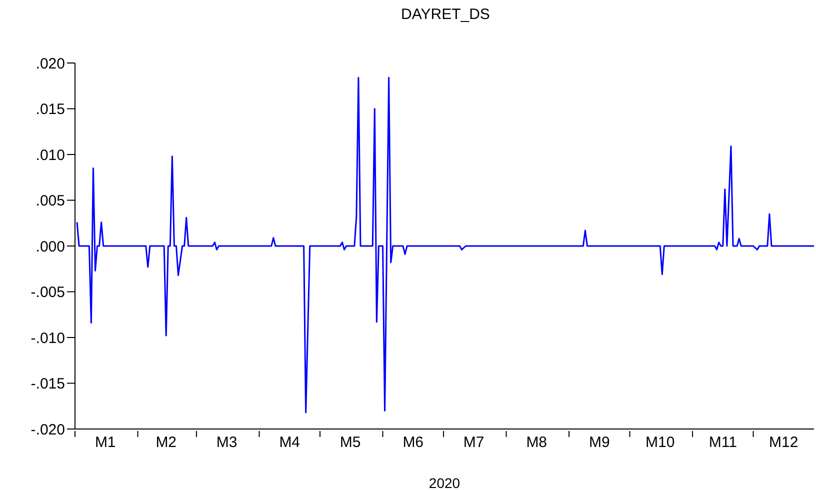 The width and height of the screenshot is (816, 490). Describe the element at coordinates (166, 442) in the screenshot. I see `x-tick-label: M2` at that location.